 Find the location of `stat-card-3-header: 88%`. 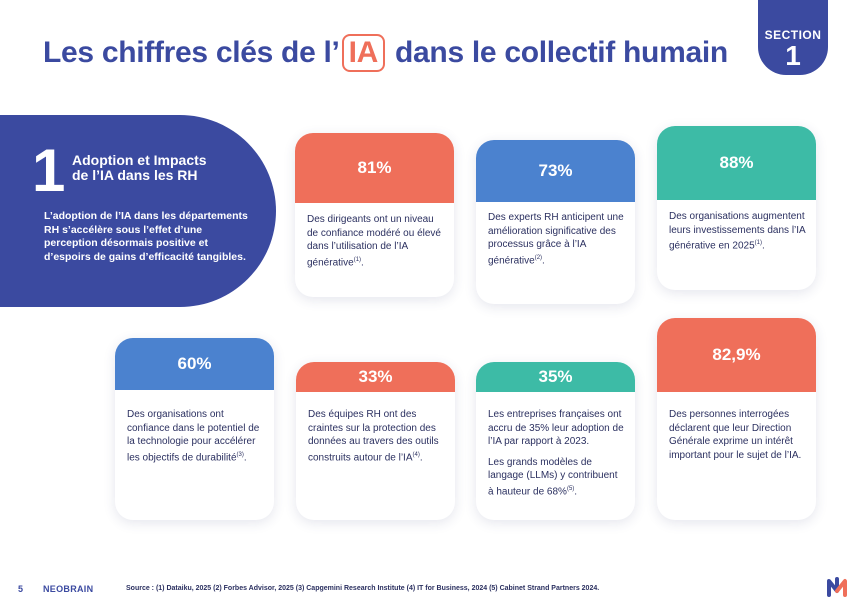

stat-card-3-header: 88% is located at coordinates (736, 163).